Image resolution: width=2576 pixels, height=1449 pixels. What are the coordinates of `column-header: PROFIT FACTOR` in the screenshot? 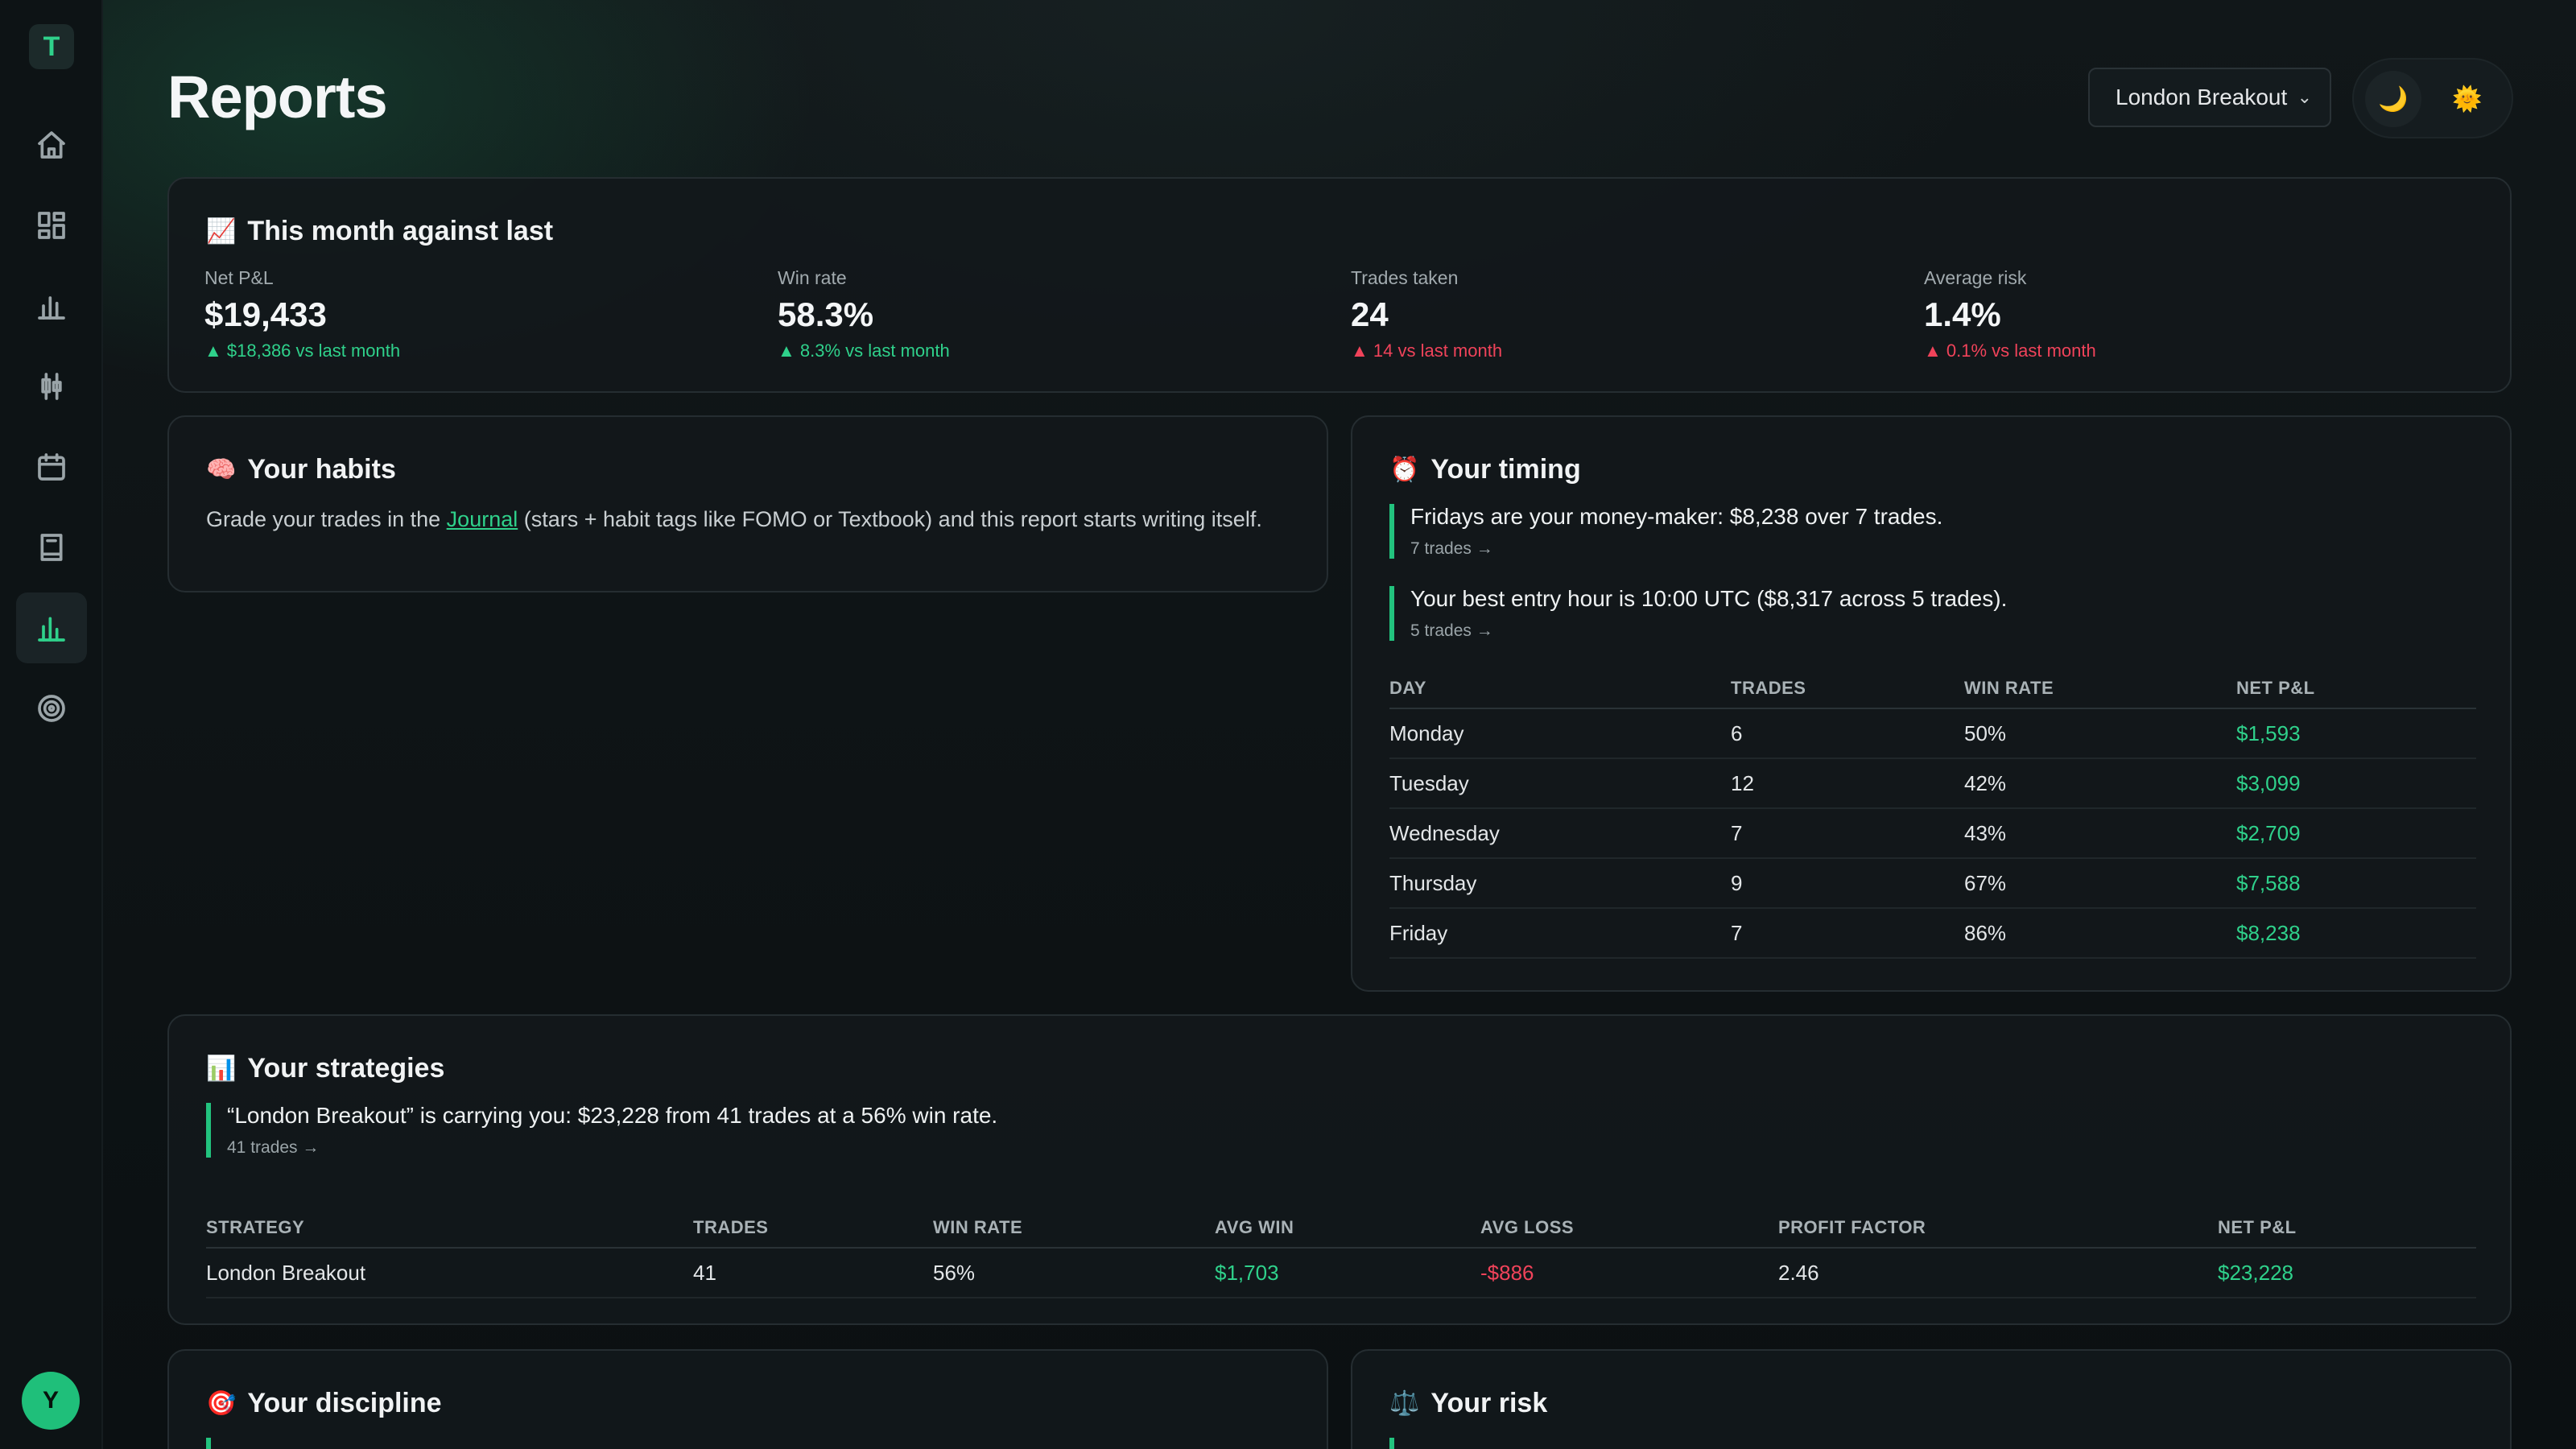 It's located at (1998, 1228).